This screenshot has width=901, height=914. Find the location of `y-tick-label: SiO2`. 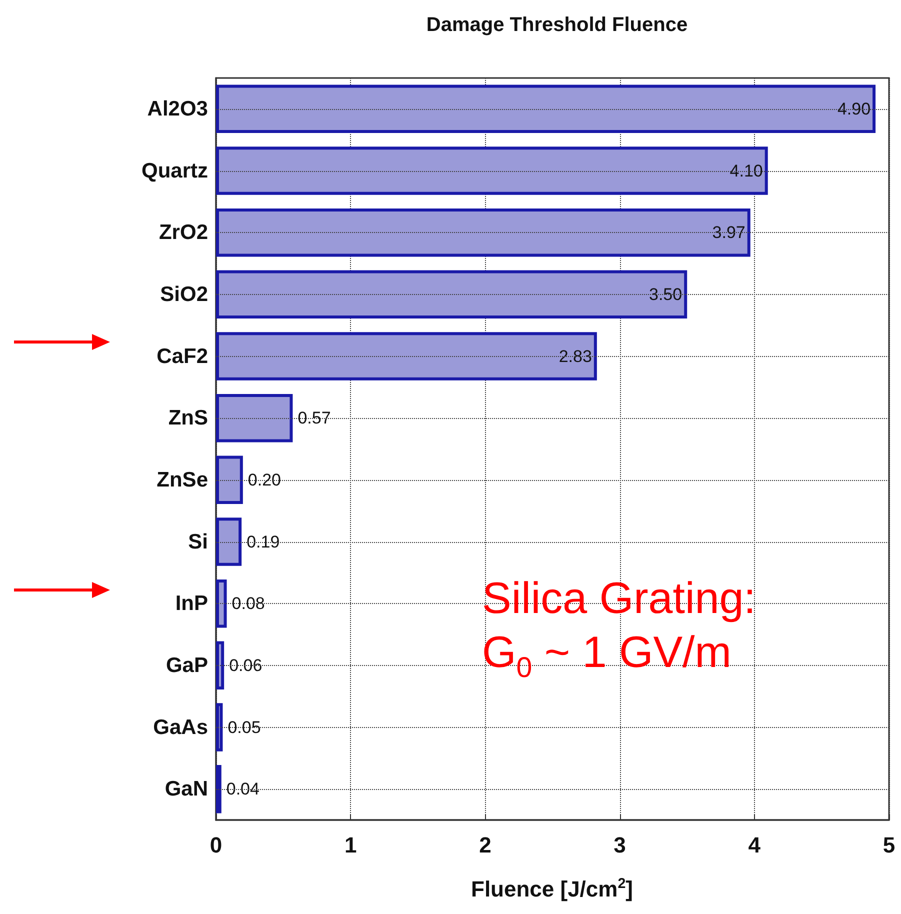

y-tick-label: SiO2 is located at coordinates (184, 294).